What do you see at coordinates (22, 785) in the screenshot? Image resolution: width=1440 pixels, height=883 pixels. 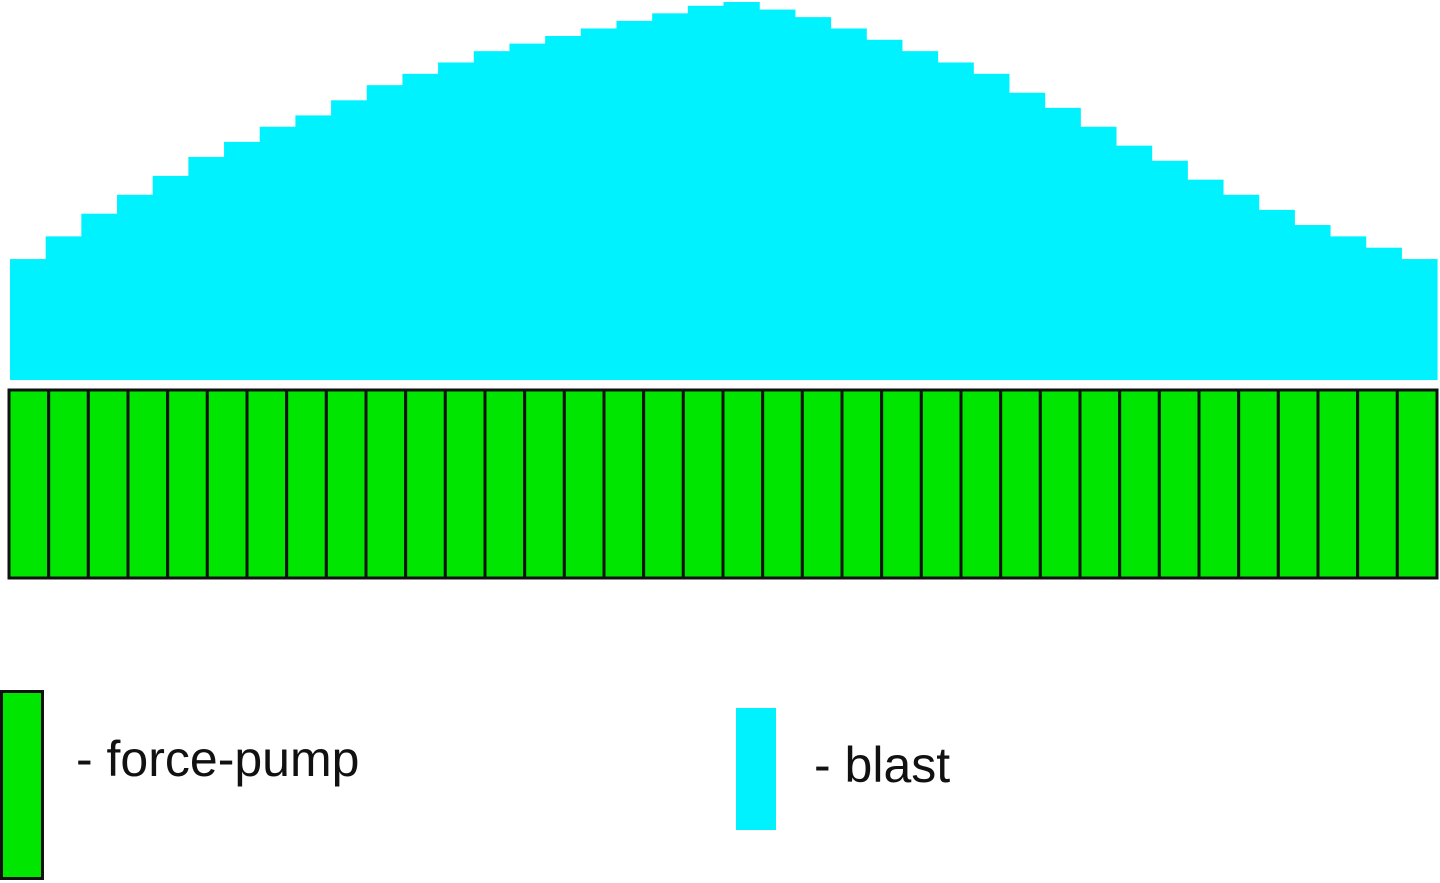 I see `force-pump-legend-swatch` at bounding box center [22, 785].